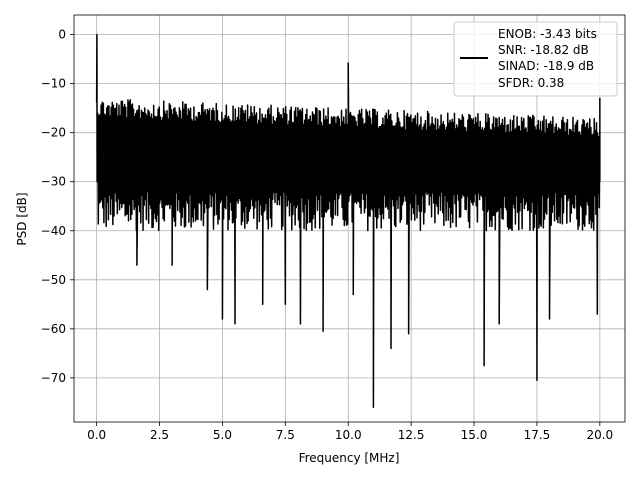 The width and height of the screenshot is (640, 484). What do you see at coordinates (285, 435) in the screenshot?
I see `x-tick-label: 7.5` at bounding box center [285, 435].